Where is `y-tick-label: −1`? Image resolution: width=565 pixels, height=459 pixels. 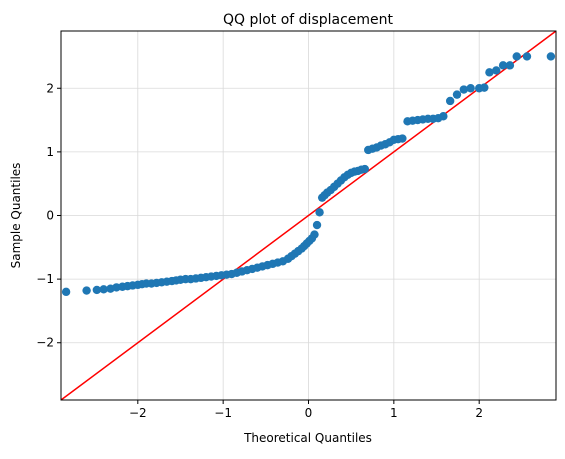
y-tick-label: −1 is located at coordinates (45, 279).